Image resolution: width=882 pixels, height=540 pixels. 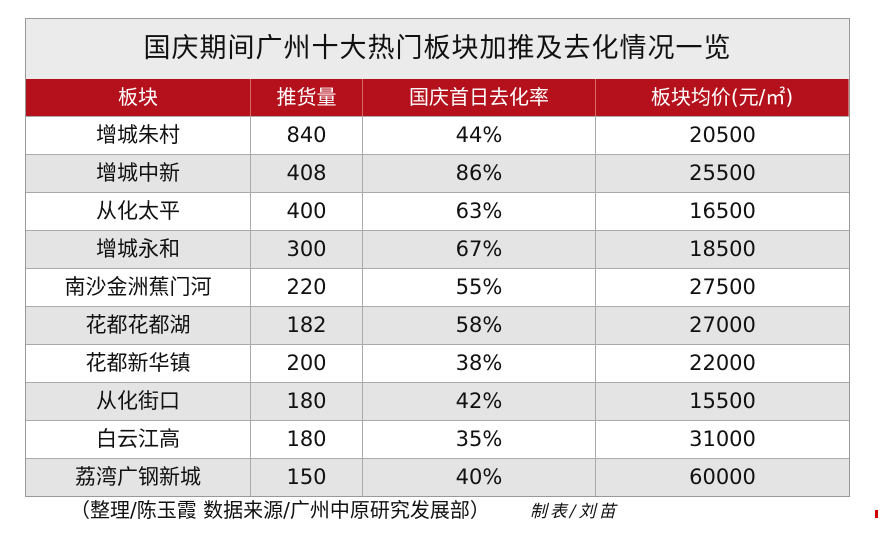 I want to click on corner-mark, so click(x=876, y=514).